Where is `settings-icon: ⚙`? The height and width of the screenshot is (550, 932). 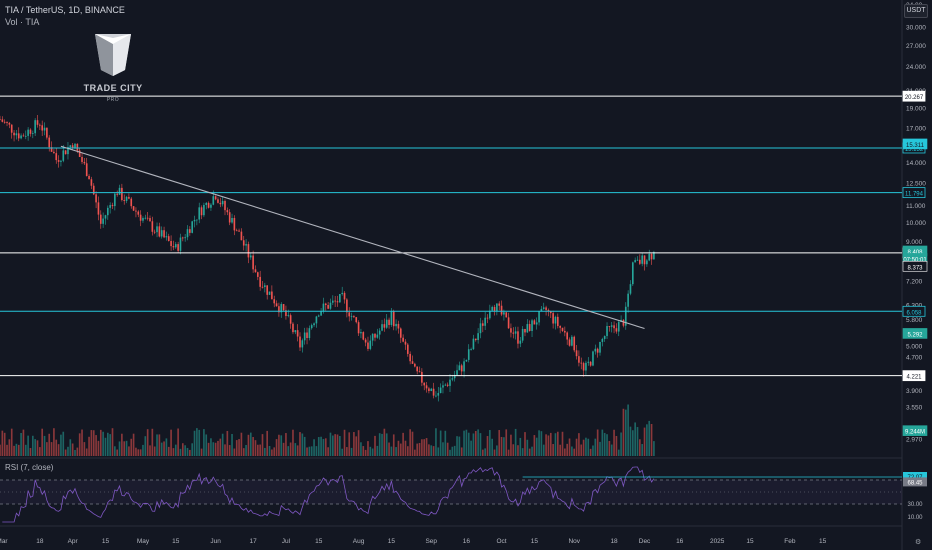
settings-icon: ⚙ is located at coordinates (918, 542).